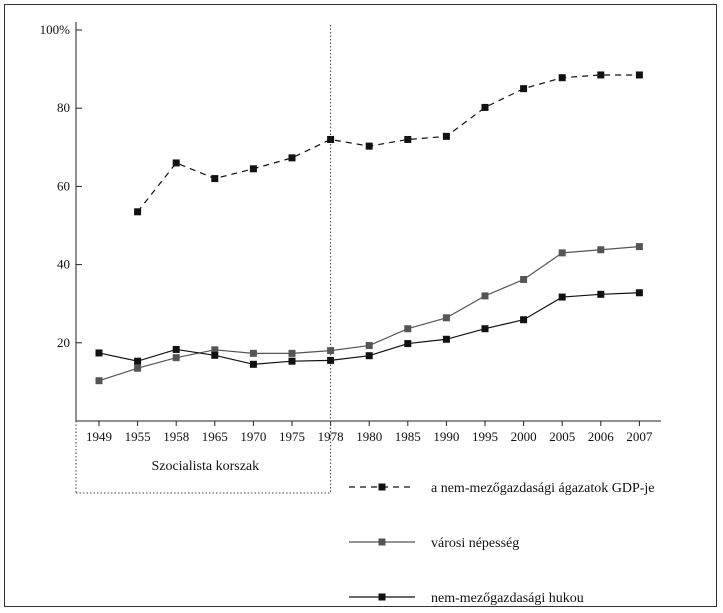 The image size is (723, 613). Describe the element at coordinates (601, 436) in the screenshot. I see `x-tick-label: 2006` at that location.